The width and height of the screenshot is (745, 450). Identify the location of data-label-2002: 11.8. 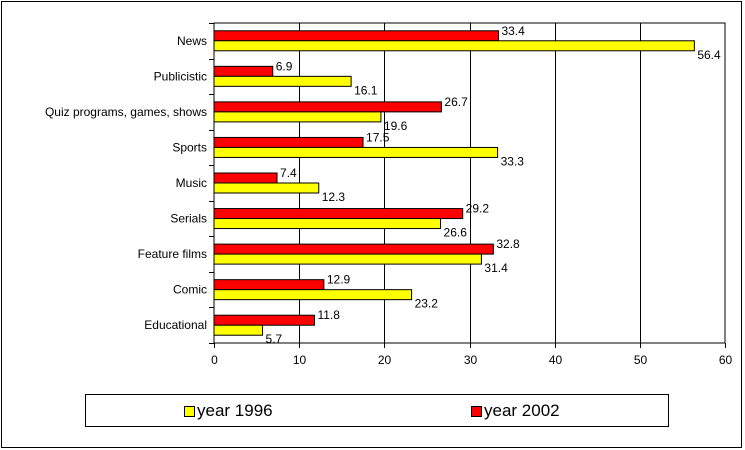
(328, 315).